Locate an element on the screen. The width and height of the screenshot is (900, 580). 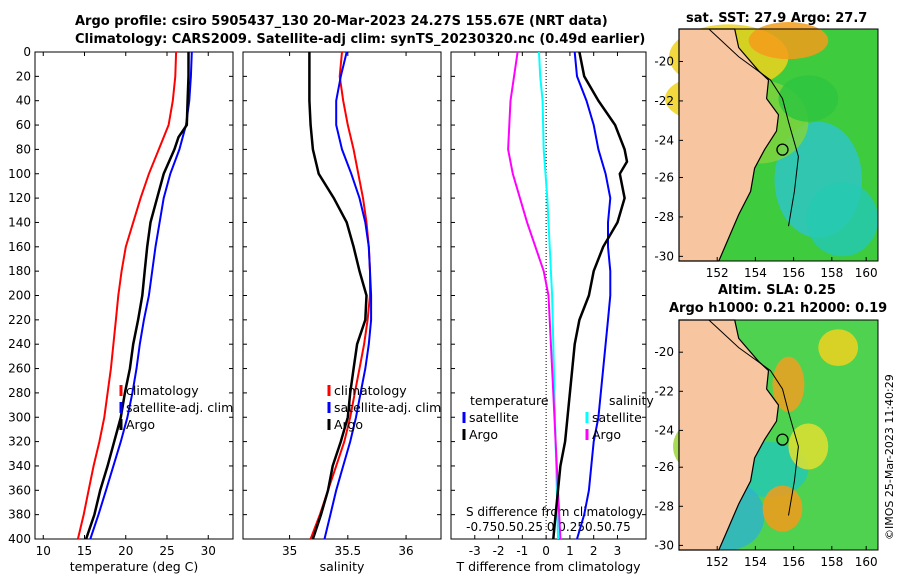
map-sla-lon-label: 156 is located at coordinates (793, 562).